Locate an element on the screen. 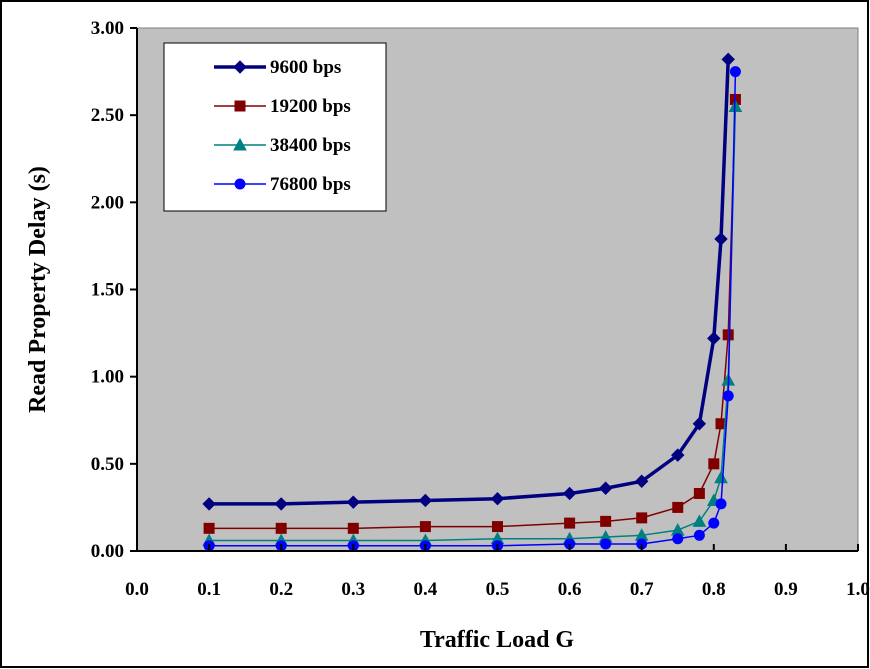 Image resolution: width=870 pixels, height=669 pixels. legend-box is located at coordinates (275, 127).